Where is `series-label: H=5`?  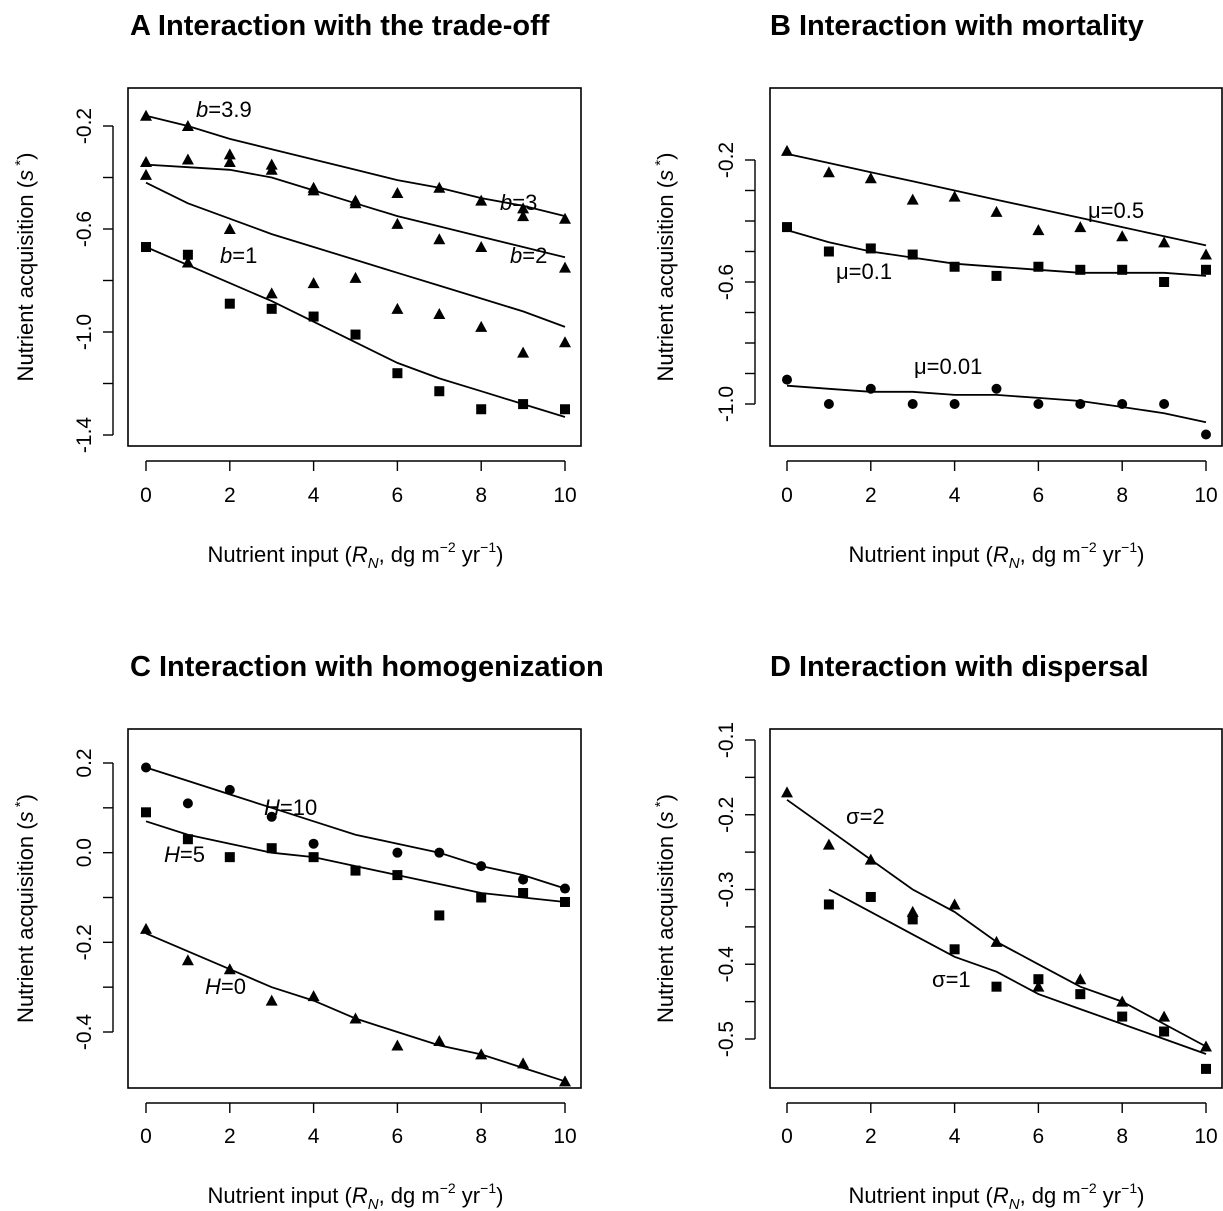
series-label: H=5 is located at coordinates (184, 854).